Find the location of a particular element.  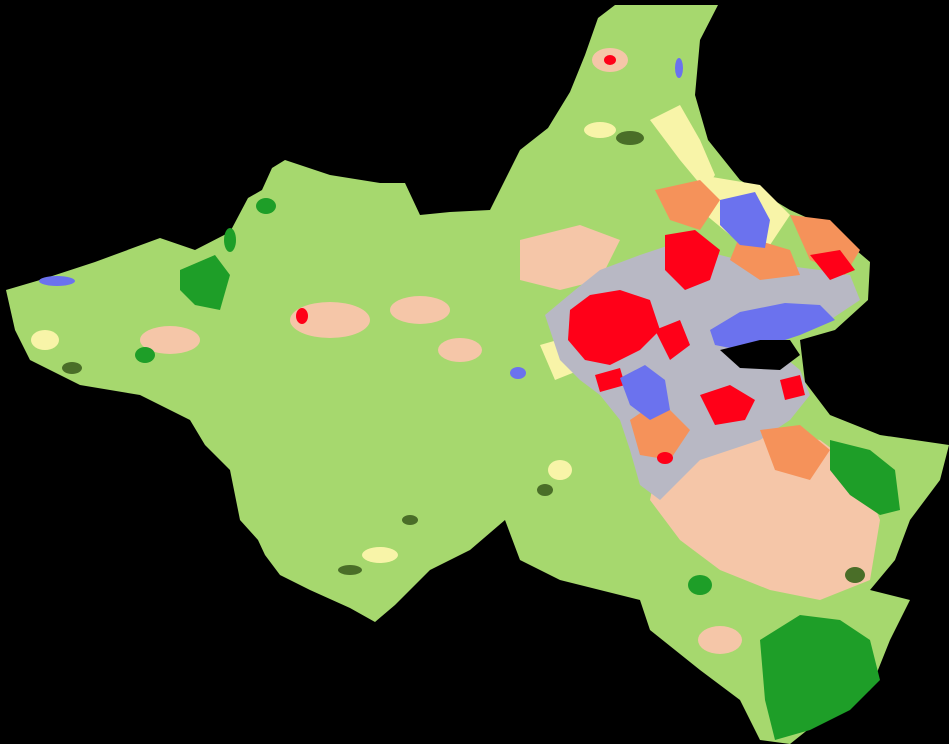

nodata-patch is located at coordinates (760, 355).